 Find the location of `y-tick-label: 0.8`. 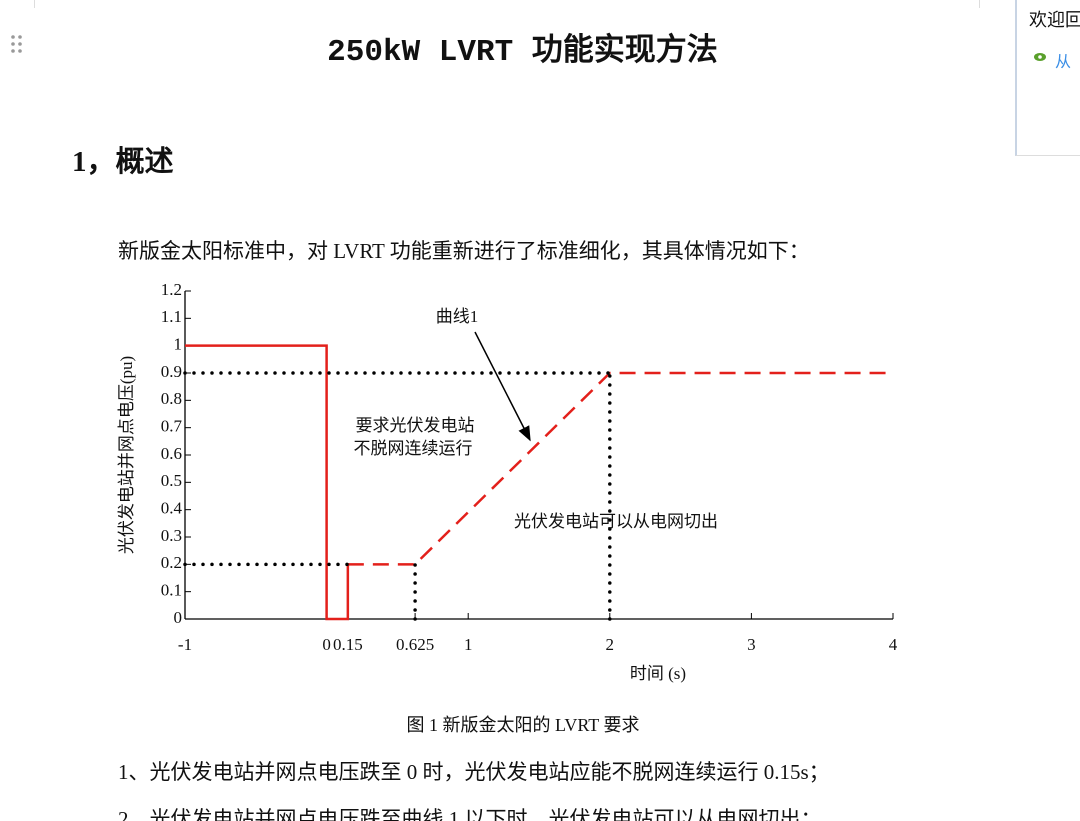

y-tick-label: 0.8 is located at coordinates (171, 398).